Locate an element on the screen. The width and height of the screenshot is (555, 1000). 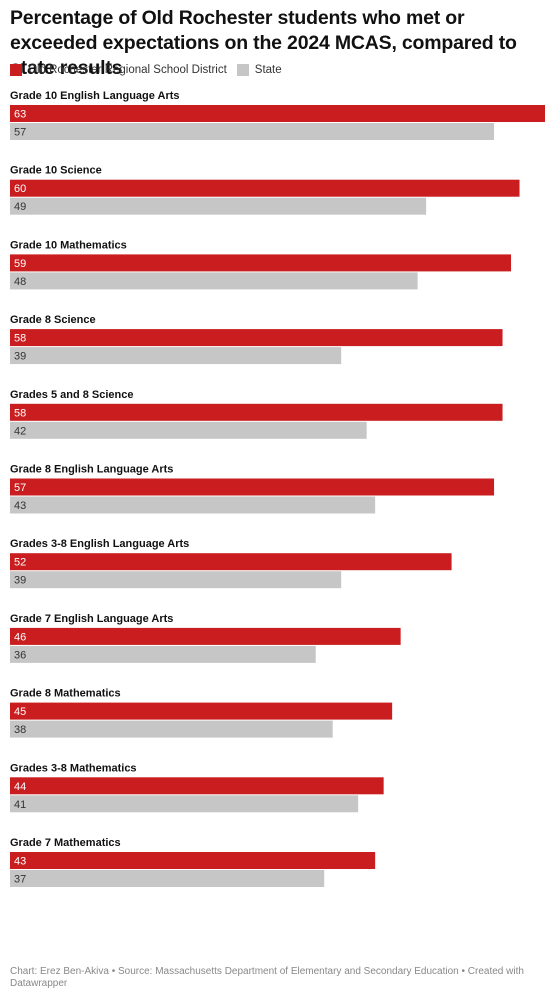
legend-item-district: Old Rochester Regional School District is located at coordinates (118, 70).